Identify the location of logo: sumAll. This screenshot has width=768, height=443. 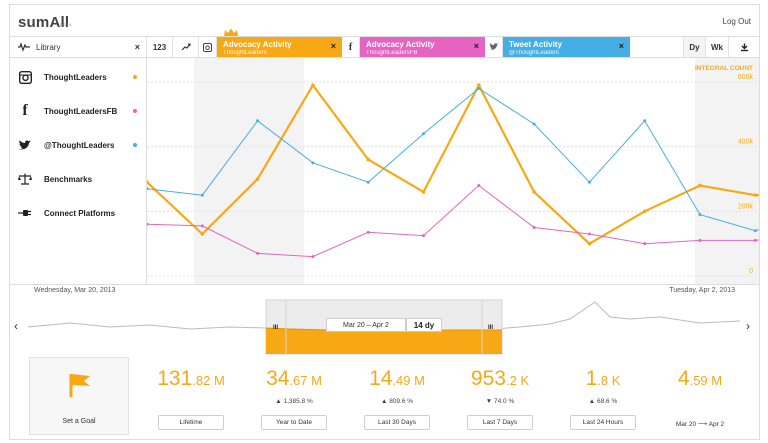
(44, 22).